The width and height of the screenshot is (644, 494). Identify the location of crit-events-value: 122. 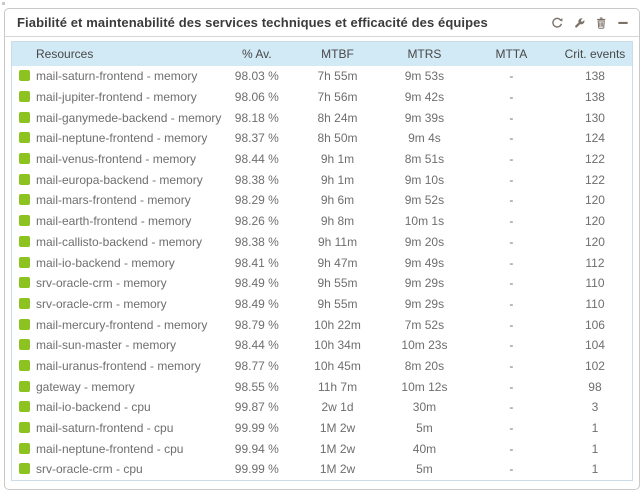
(594, 179).